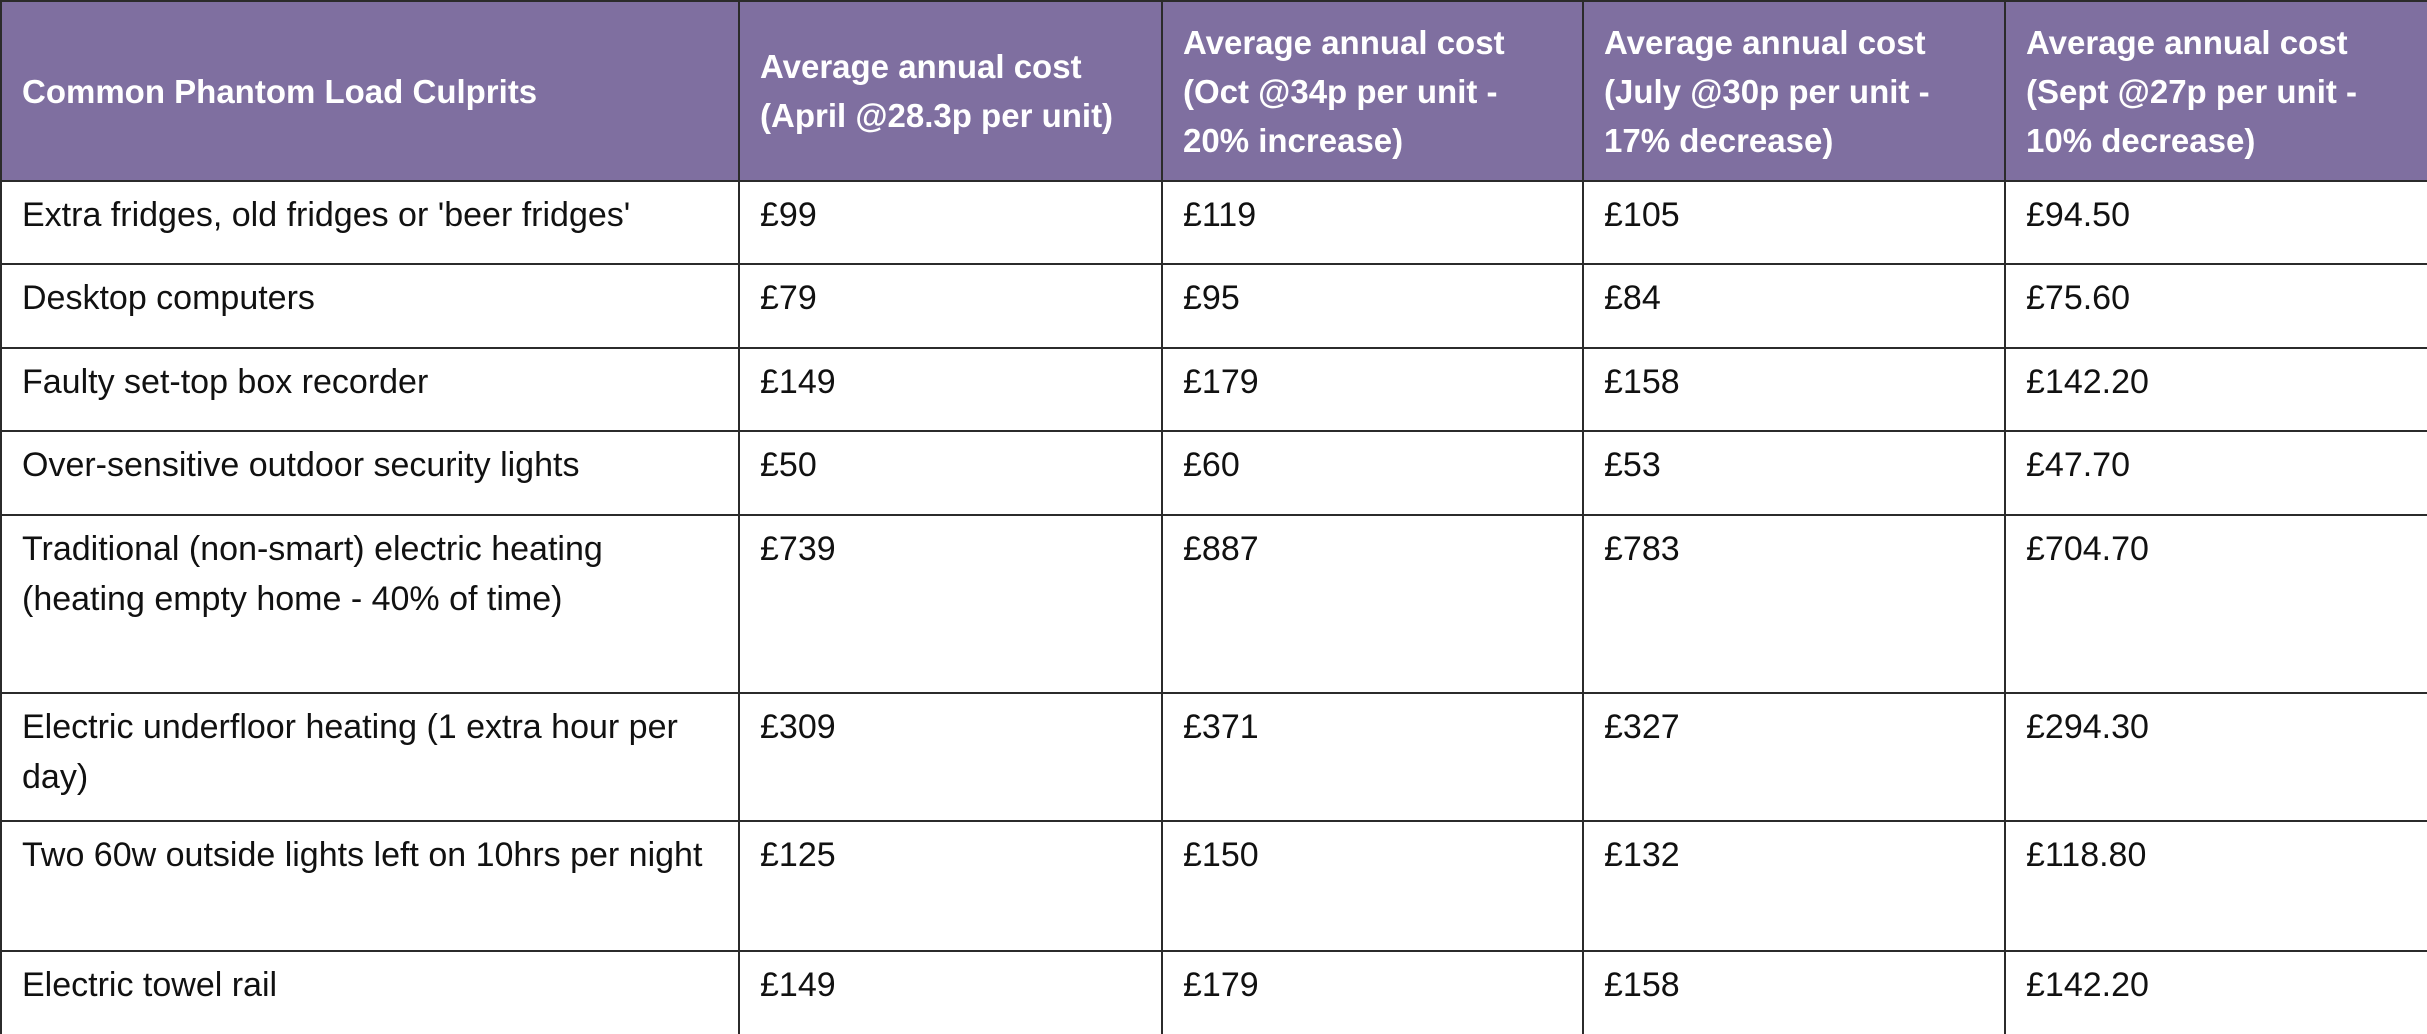 The width and height of the screenshot is (2427, 1034). Describe the element at coordinates (370, 473) in the screenshot. I see `culprit-cell: Over-sensitive outdoor security lights` at that location.